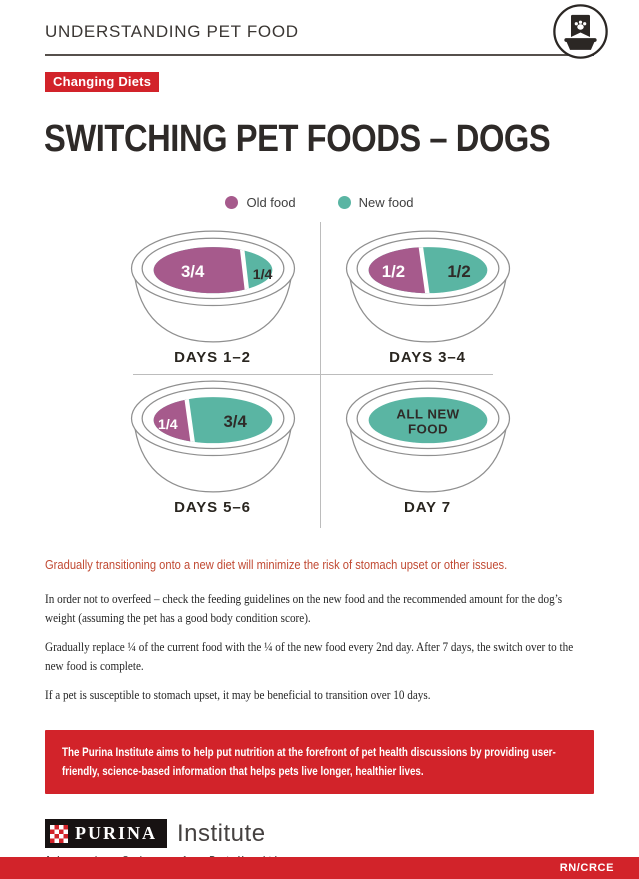 Image resolution: width=639 pixels, height=879 pixels. What do you see at coordinates (167, 425) in the screenshot?
I see `fraction-old: 1/4` at bounding box center [167, 425].